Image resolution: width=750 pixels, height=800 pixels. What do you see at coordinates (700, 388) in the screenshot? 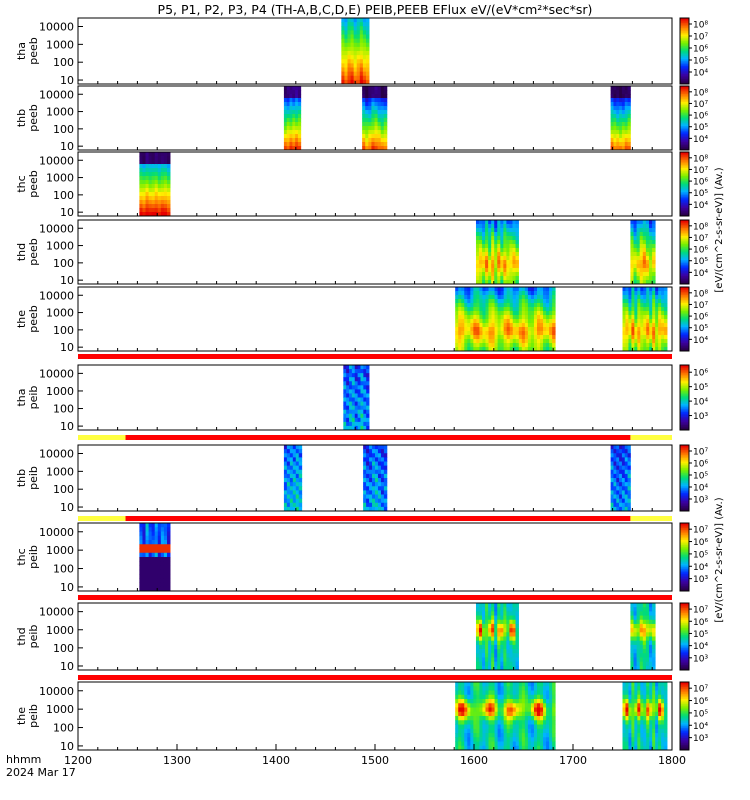
I see `colorbar-tick-label: 10⁵` at bounding box center [700, 388].